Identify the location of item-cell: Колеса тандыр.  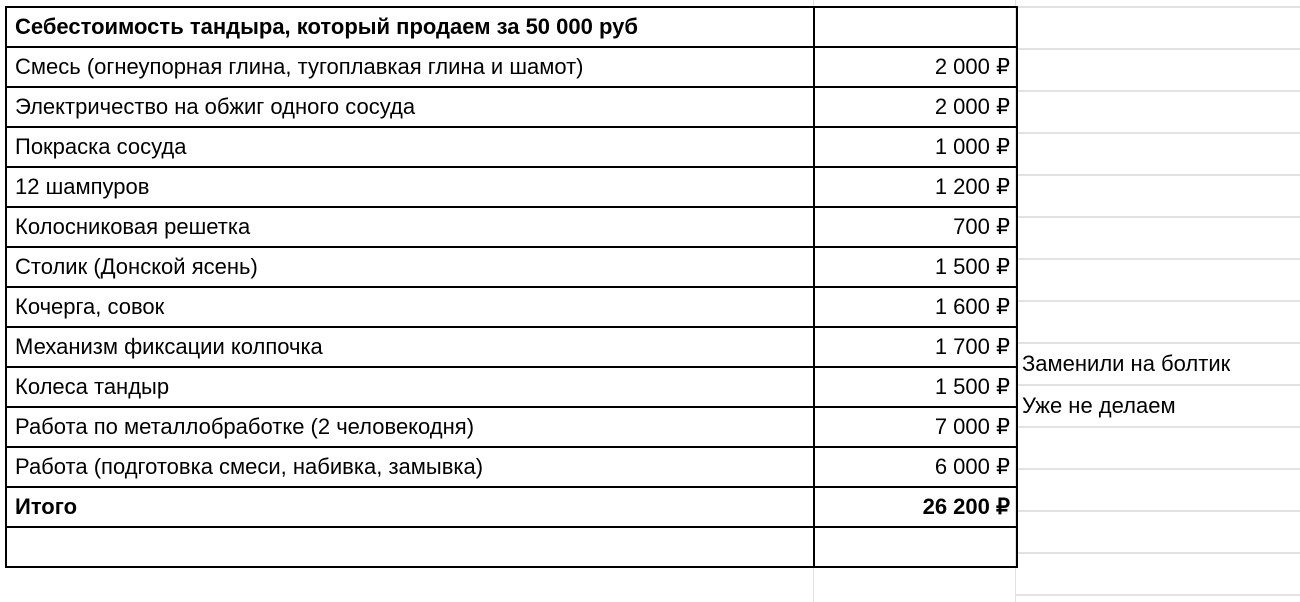
(410, 387).